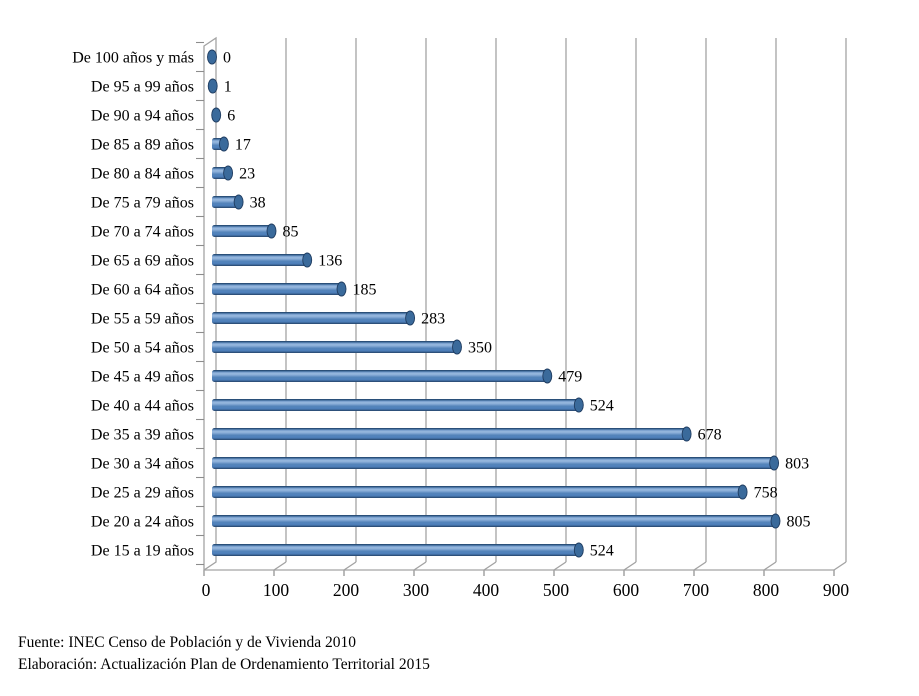  Describe the element at coordinates (142, 174) in the screenshot. I see `category-label: De 80 a 84 años` at that location.